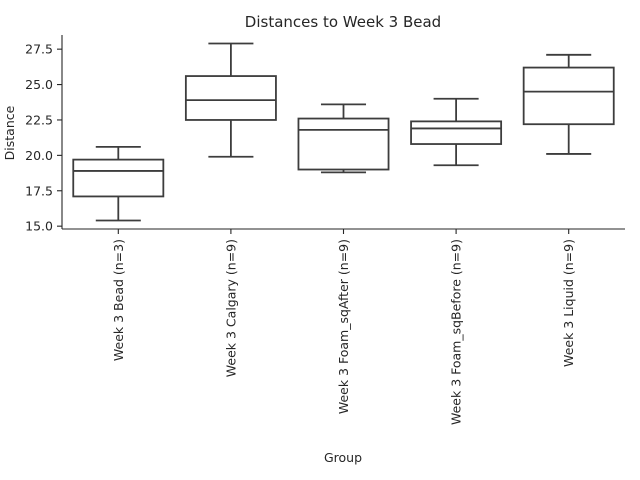 This screenshot has width=640, height=480. I want to click on chart-title: Distances to Week 3 Bead, so click(343, 22).